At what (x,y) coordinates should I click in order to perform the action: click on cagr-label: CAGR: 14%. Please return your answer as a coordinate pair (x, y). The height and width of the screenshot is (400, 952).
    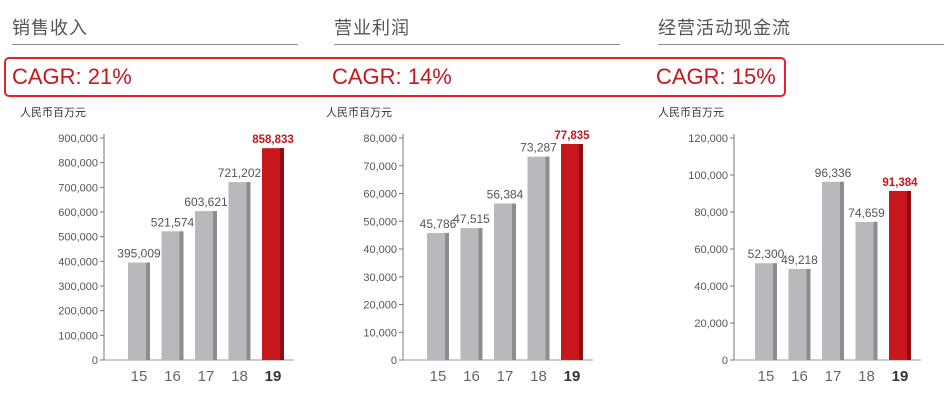
    Looking at the image, I should click on (392, 76).